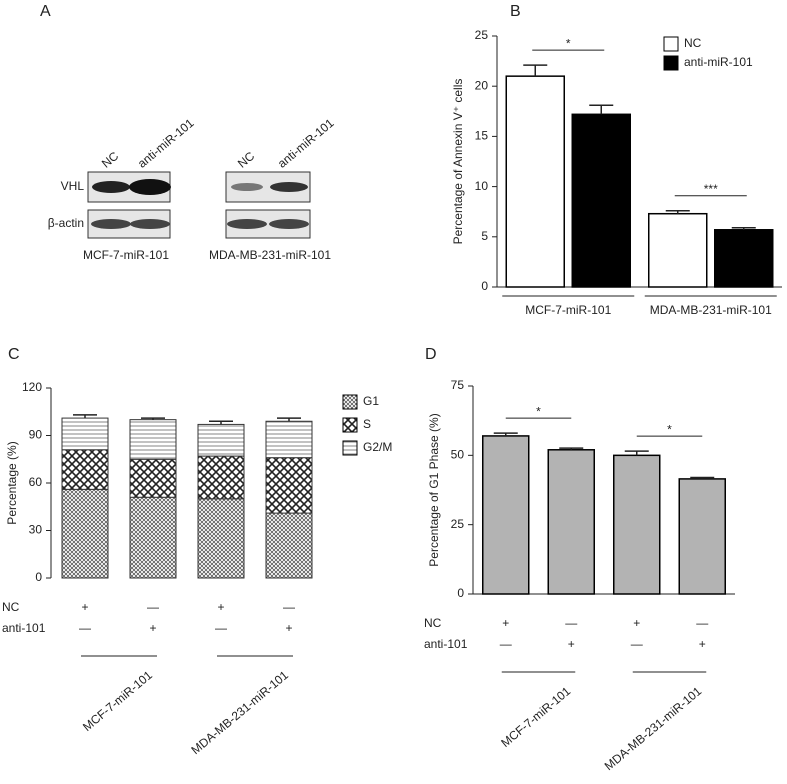 The height and width of the screenshot is (784, 787). I want to click on legend-label: NC, so click(693, 43).